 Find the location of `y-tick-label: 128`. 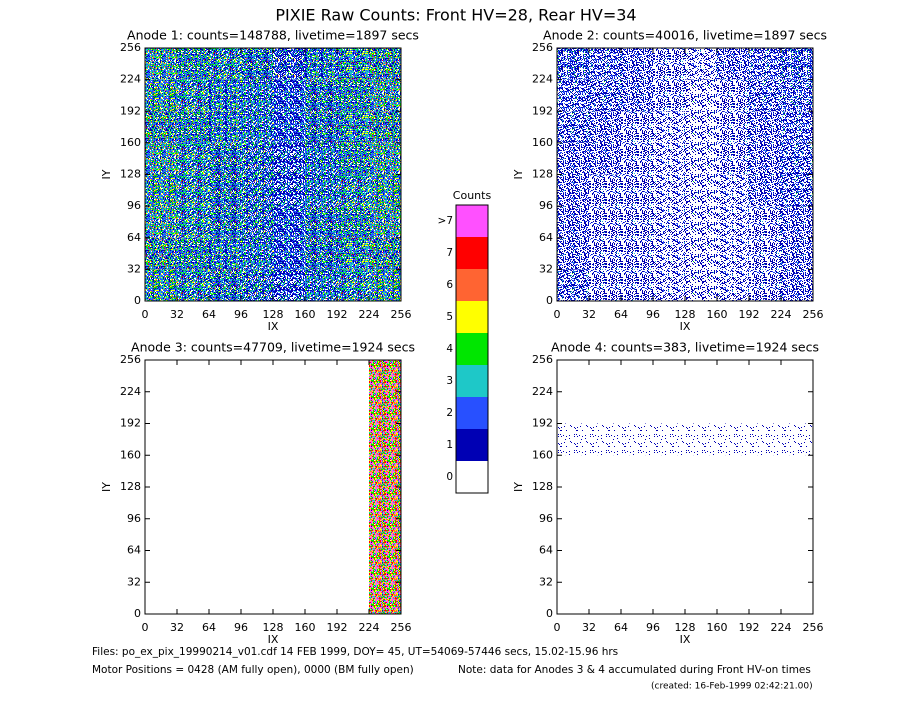

y-tick-label: 128 is located at coordinates (130, 174).